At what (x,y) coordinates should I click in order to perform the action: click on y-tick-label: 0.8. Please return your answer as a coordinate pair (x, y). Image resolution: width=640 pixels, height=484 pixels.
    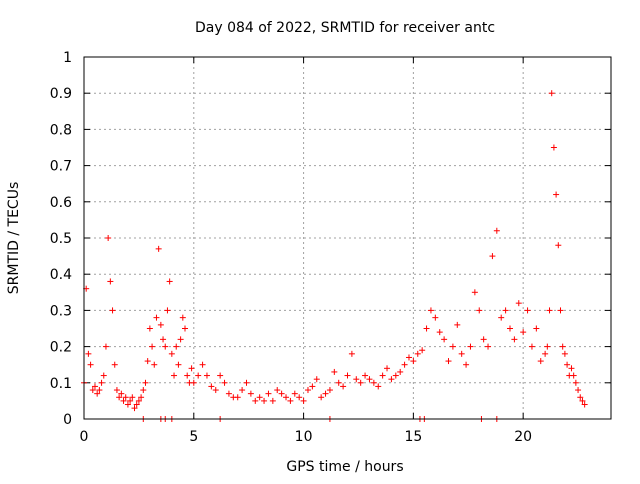
    Looking at the image, I should click on (61, 130).